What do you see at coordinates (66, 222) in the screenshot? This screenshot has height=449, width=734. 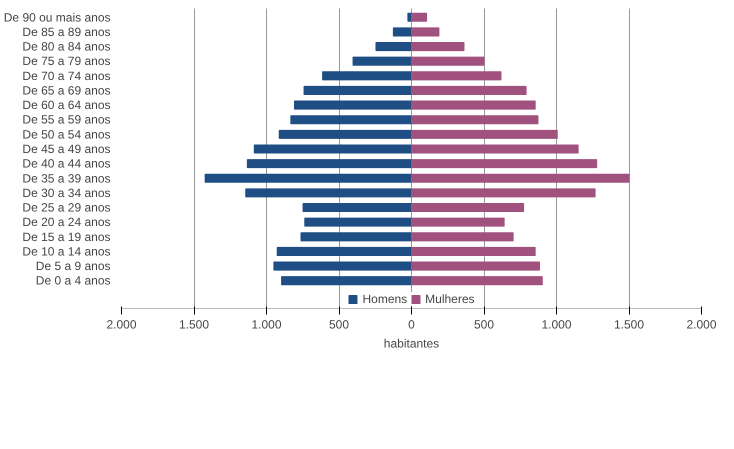 I see `y-tick-label: De 20 a 24 anos` at bounding box center [66, 222].